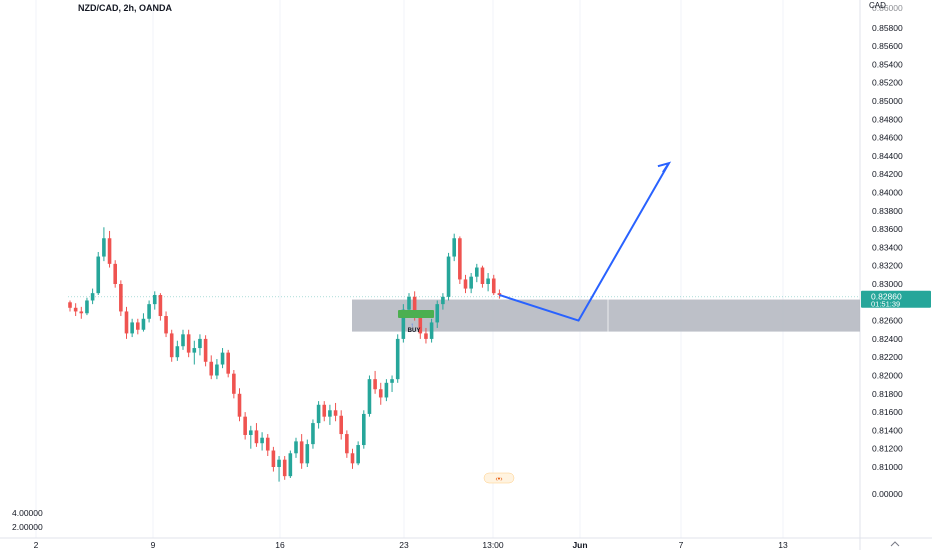 The width and height of the screenshot is (932, 555). Describe the element at coordinates (887, 8) in the screenshot. I see `price-tick-label: 0.86000` at that location.